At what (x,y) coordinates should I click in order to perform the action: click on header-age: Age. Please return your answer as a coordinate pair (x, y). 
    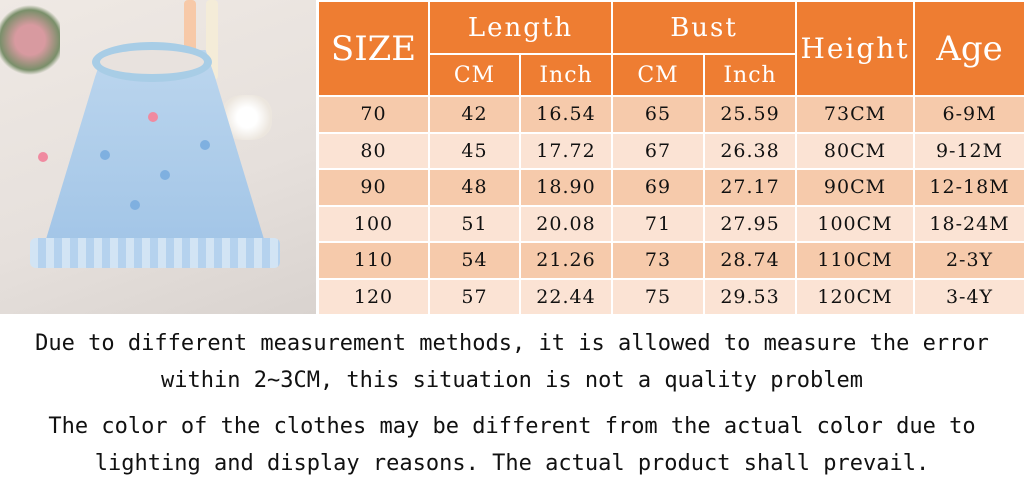
    Looking at the image, I should click on (968, 48).